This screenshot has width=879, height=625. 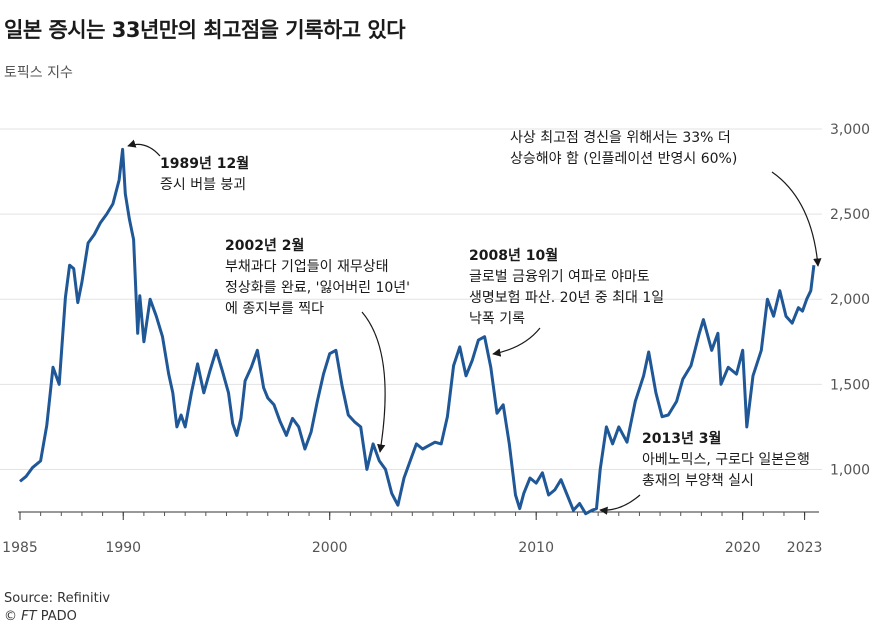 What do you see at coordinates (330, 548) in the screenshot?
I see `x-tick-label: 2000` at bounding box center [330, 548].